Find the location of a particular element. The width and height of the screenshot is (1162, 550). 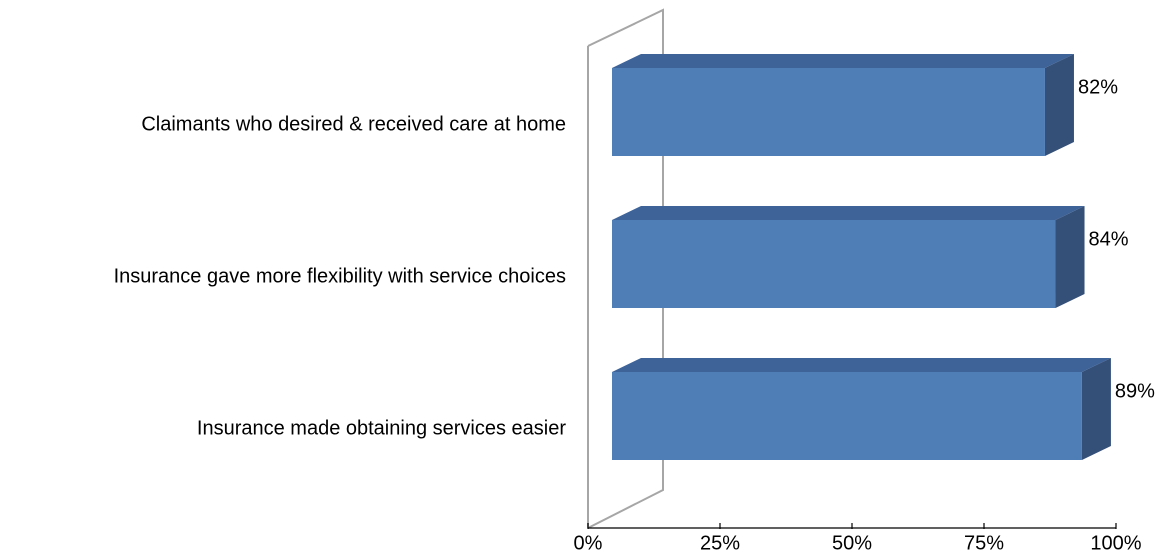

x-tick-label: 0% is located at coordinates (588, 541).